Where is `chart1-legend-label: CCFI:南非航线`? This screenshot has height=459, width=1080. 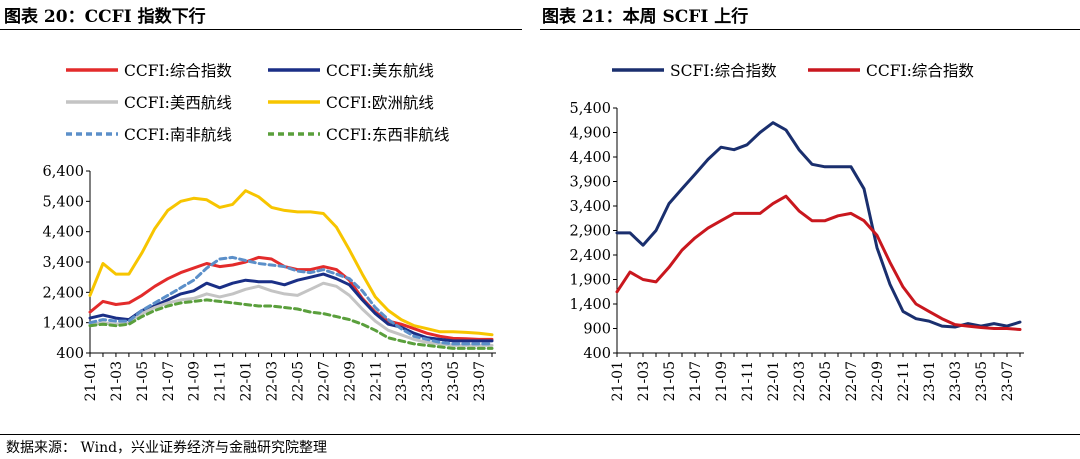 chart1-legend-label: CCFI:南非航线 is located at coordinates (178, 135).